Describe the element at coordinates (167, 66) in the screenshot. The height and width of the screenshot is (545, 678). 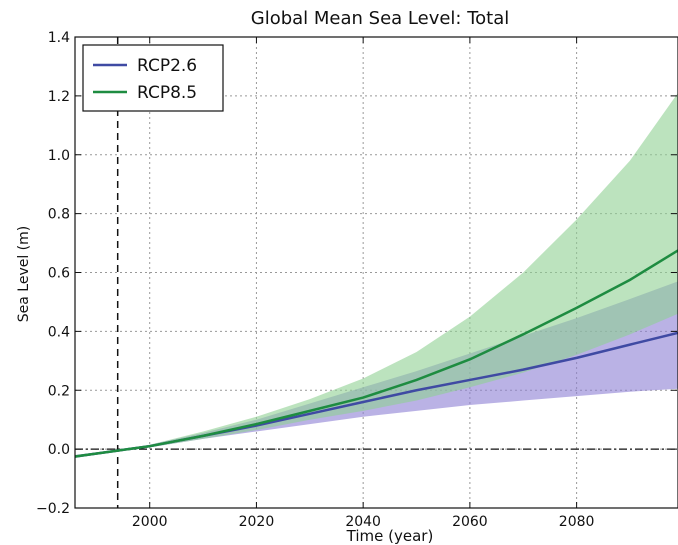
I see `legend-label-rcp26: RCP2.6` at that location.